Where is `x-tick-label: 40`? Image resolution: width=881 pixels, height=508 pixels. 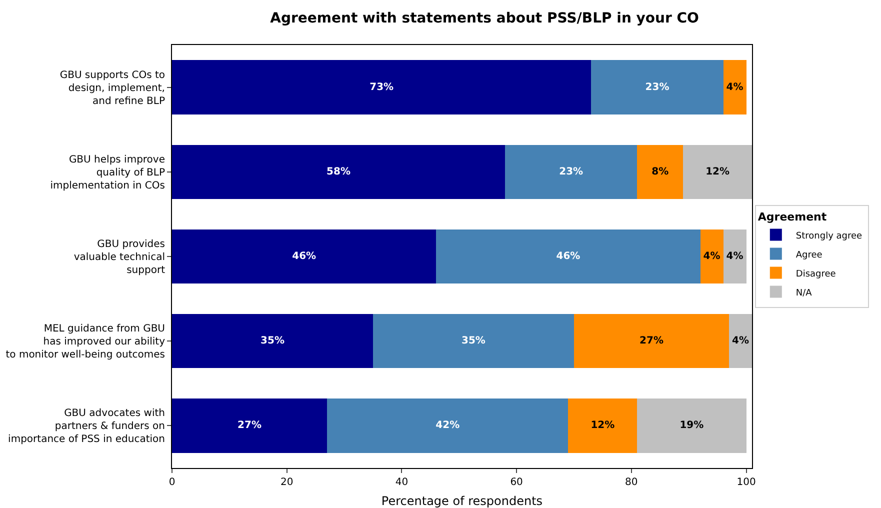
x-tick-label: 40 is located at coordinates (401, 482).